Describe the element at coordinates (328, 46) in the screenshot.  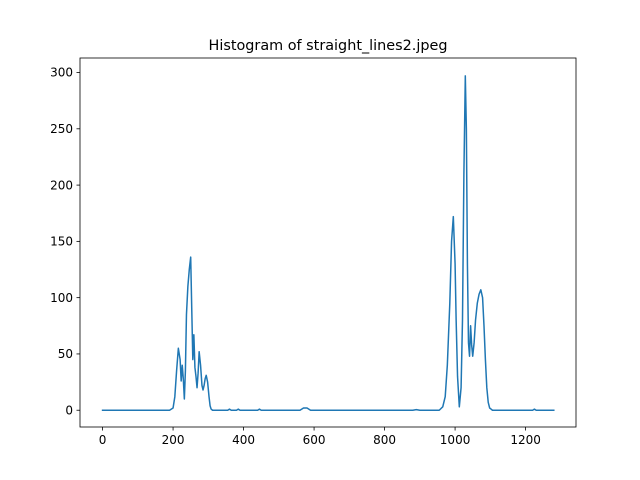
I see `chart-title: Histogram of straight_lines2.jpeg` at that location.